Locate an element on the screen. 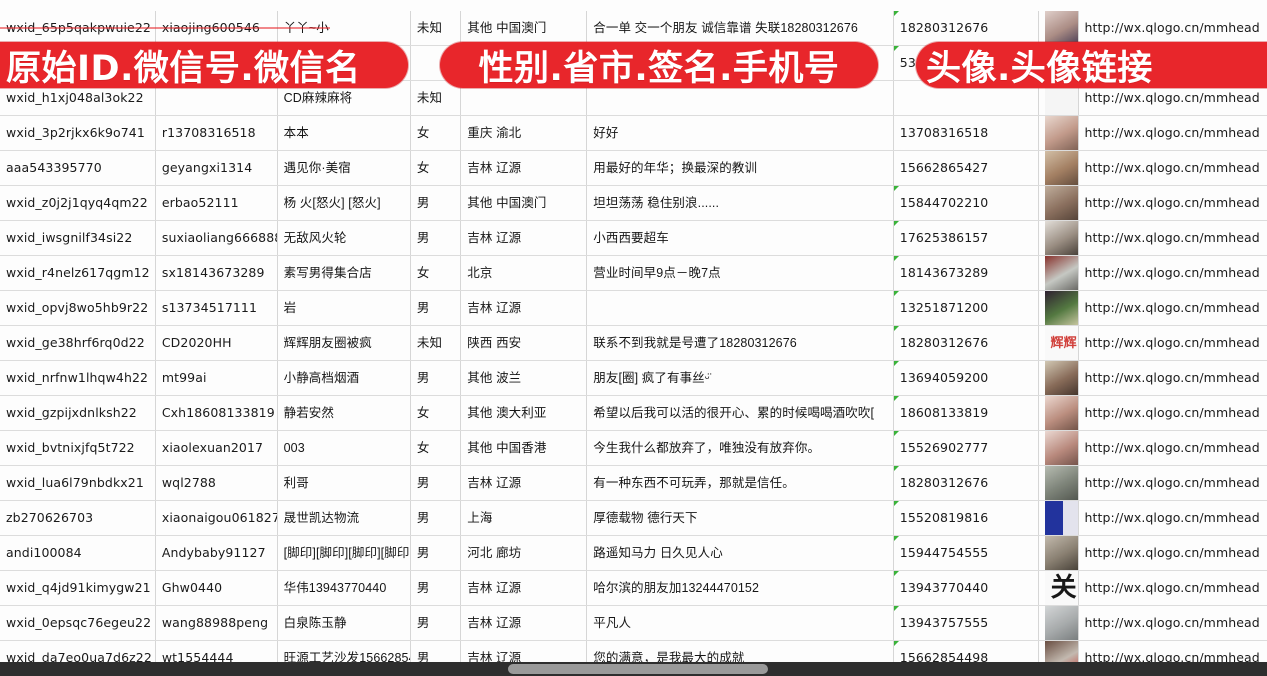 This screenshot has height=676, width=1267. cell-orig-id: wxid_0epsqc76egeu22 is located at coordinates (78, 623).